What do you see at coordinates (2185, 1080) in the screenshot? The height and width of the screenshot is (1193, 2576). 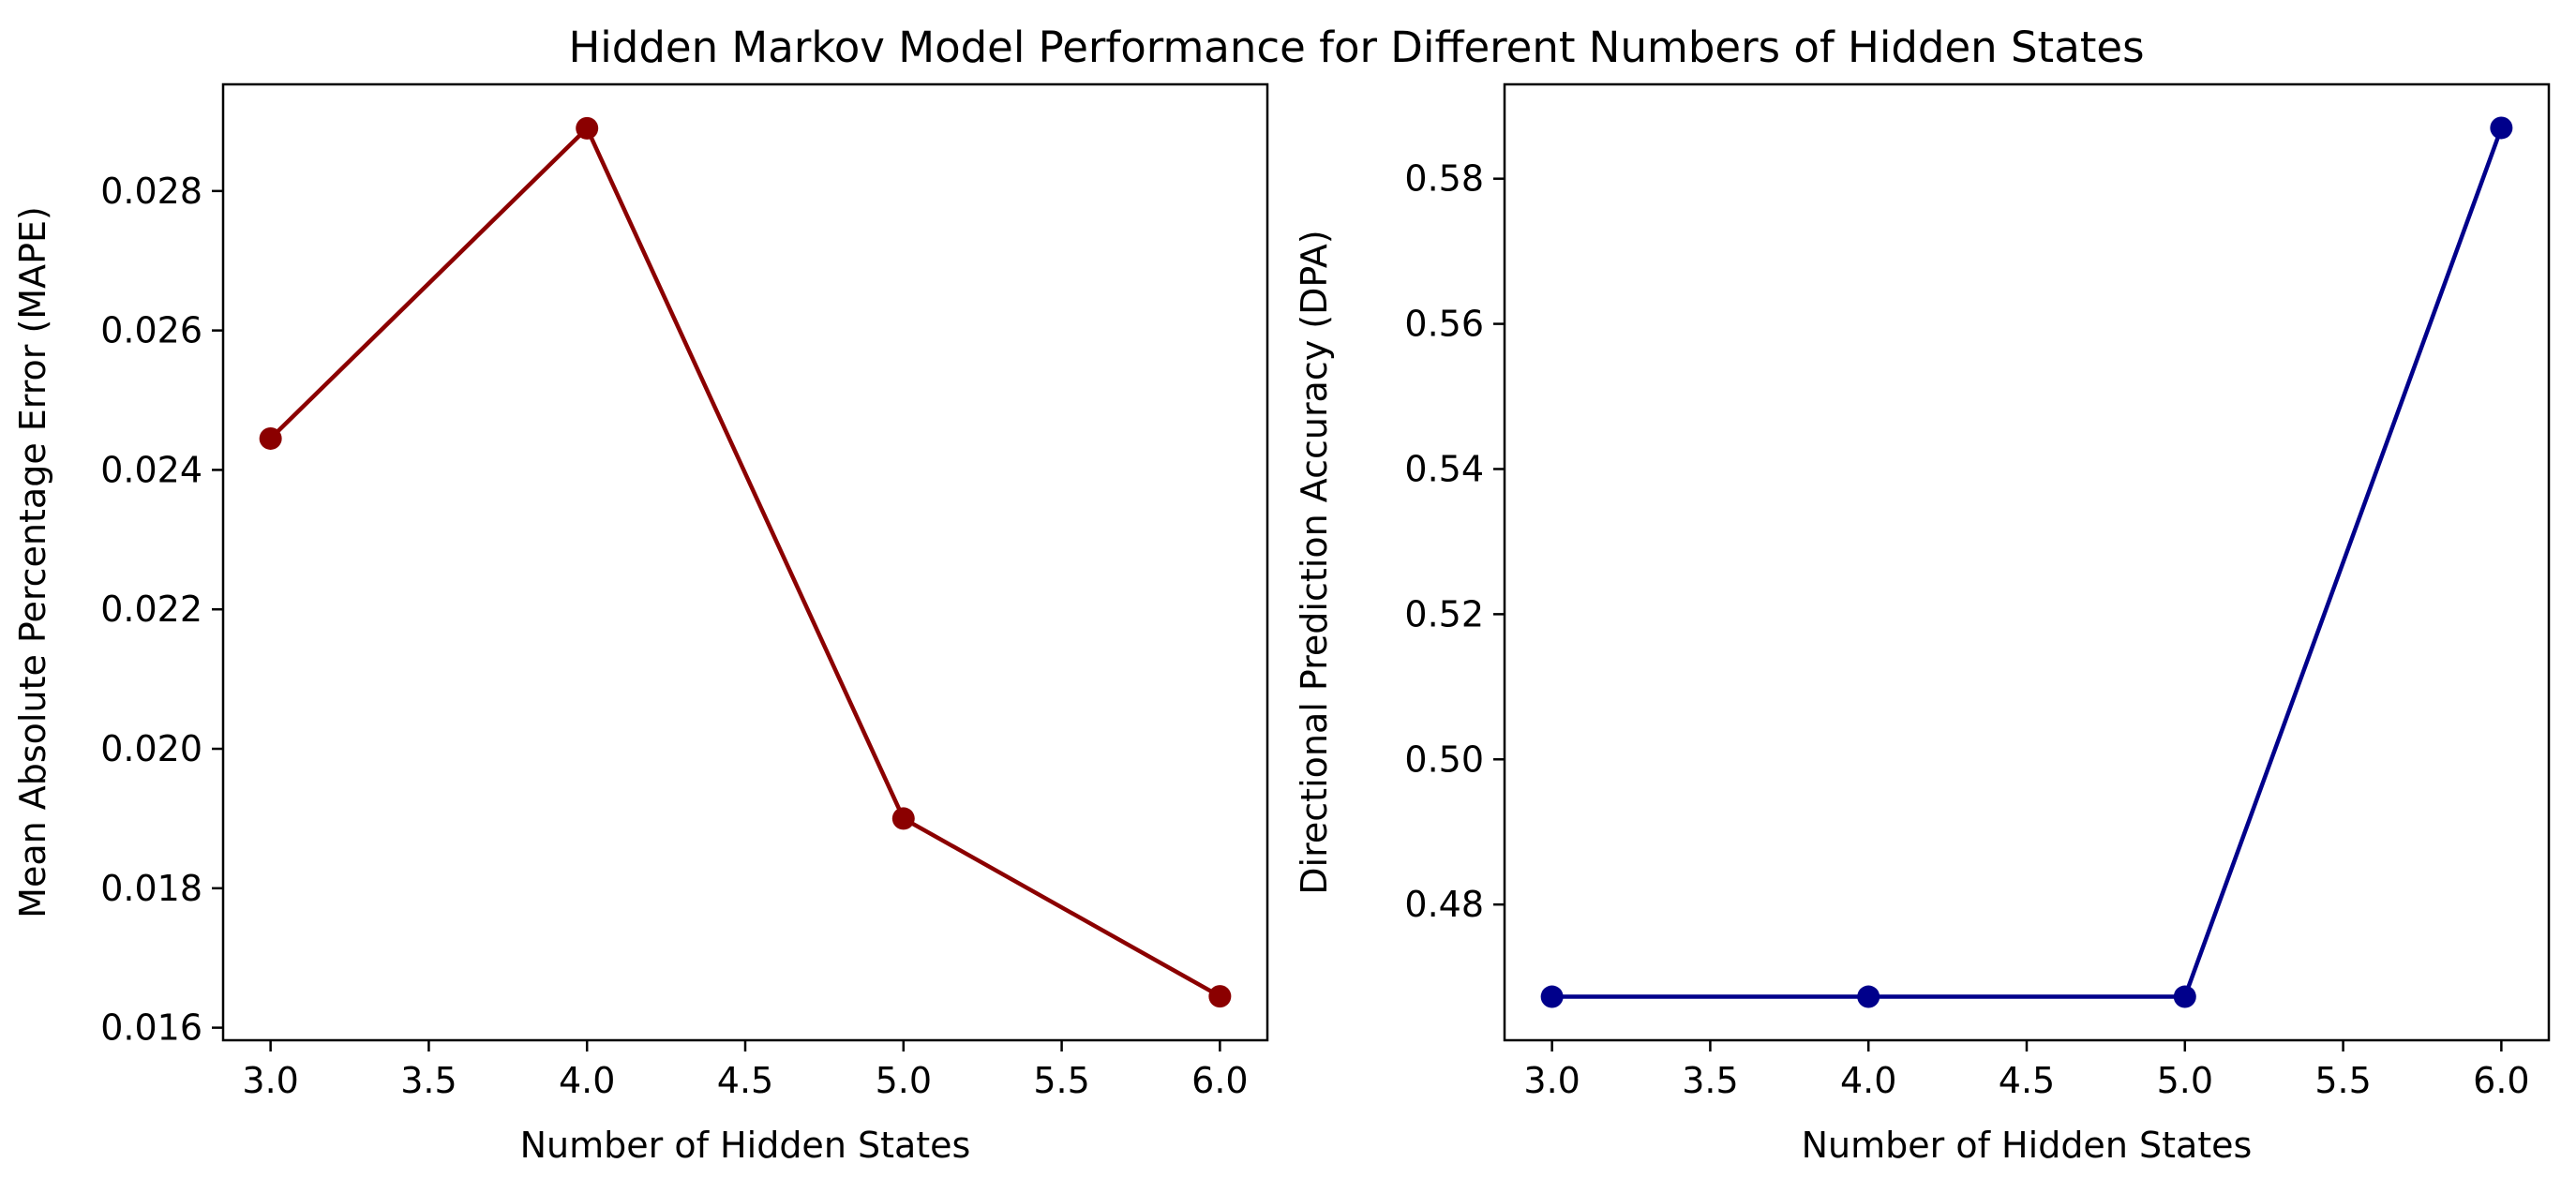 I see `dpa-x-tick-label: 5.0` at bounding box center [2185, 1080].